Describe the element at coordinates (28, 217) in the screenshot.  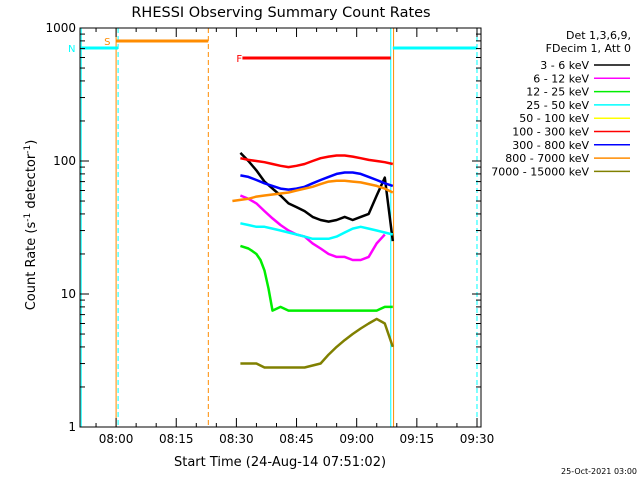
I see `y-axis-label-sup1: -1` at that location.